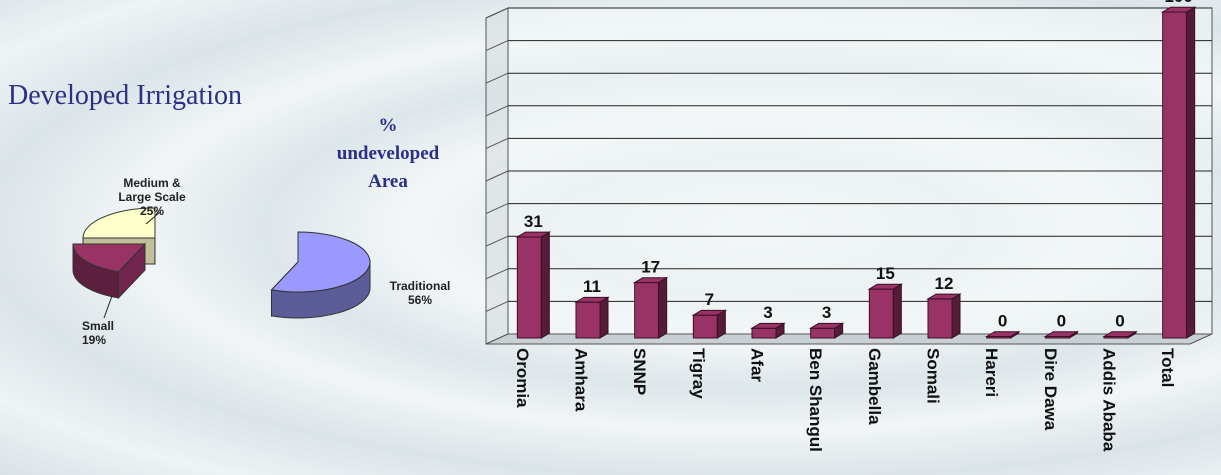 Image resolution: width=1221 pixels, height=475 pixels. Describe the element at coordinates (581, 380) in the screenshot. I see `category-label: Amhara` at that location.